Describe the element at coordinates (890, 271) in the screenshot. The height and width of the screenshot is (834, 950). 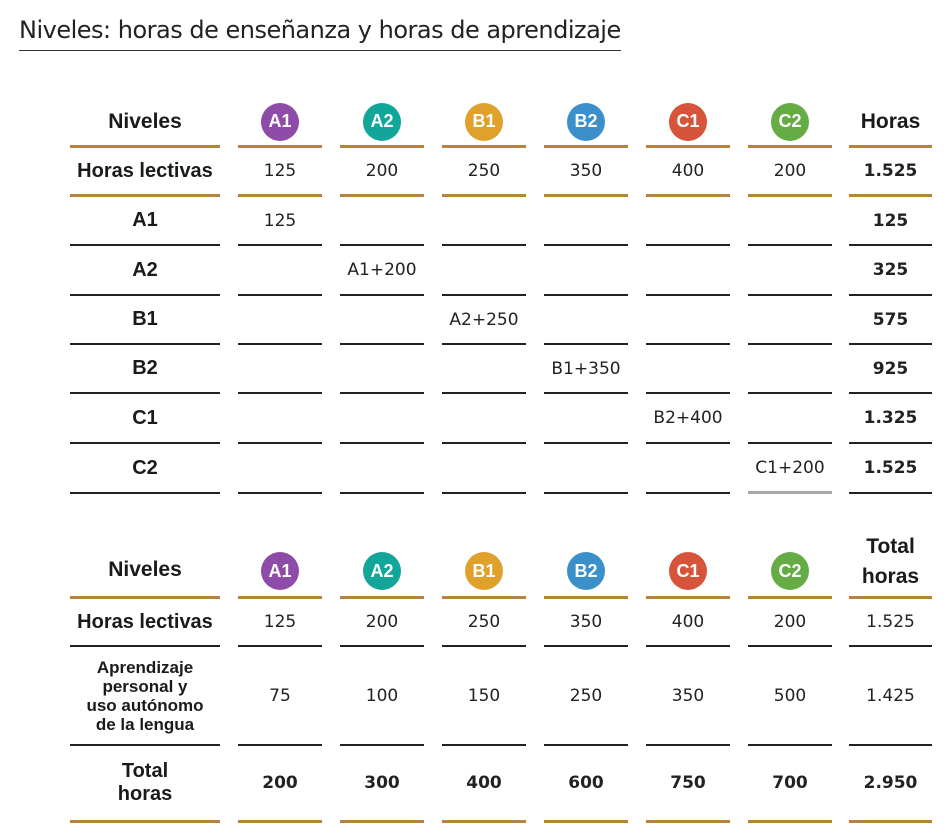
I see `total-cell: 325` at that location.